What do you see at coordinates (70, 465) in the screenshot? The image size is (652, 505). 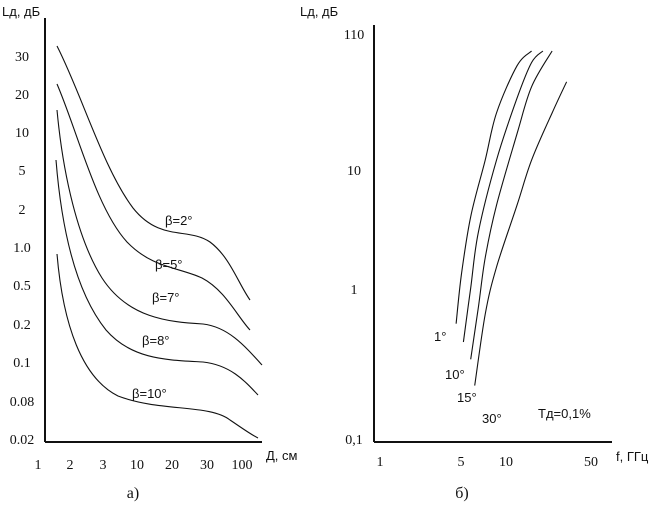 I see `chart-a-x-tick: 2` at bounding box center [70, 465].